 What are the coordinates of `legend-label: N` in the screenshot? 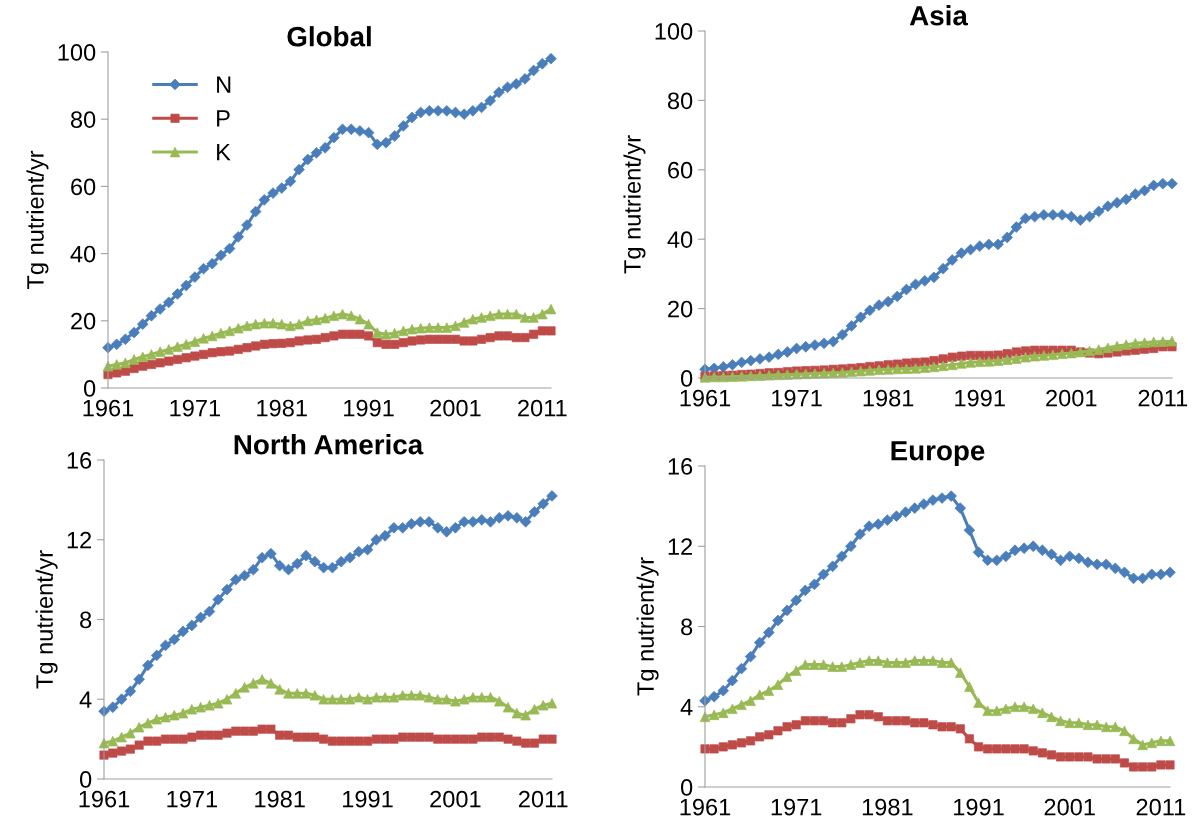 It's located at (224, 84).